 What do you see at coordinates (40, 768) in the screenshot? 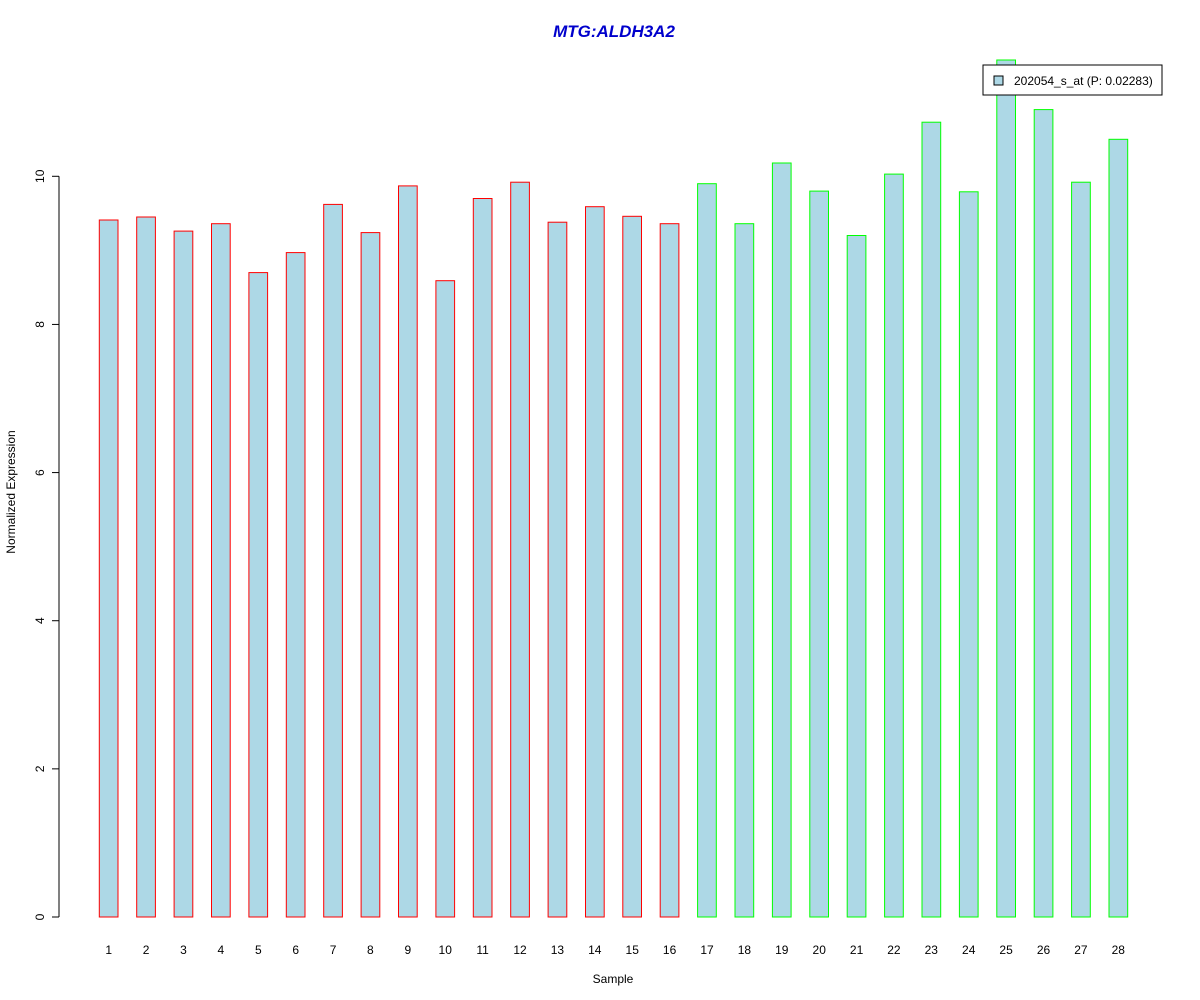
I see `y-tick-label: 2` at bounding box center [40, 768].